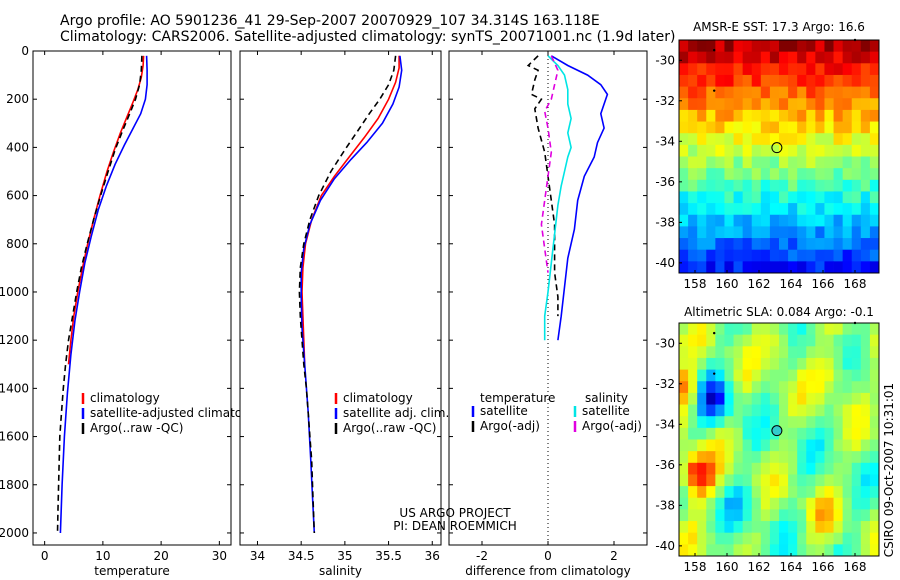 The height and width of the screenshot is (580, 900). What do you see at coordinates (612, 426) in the screenshot?
I see `legend-label: Argo(-adj)` at bounding box center [612, 426].